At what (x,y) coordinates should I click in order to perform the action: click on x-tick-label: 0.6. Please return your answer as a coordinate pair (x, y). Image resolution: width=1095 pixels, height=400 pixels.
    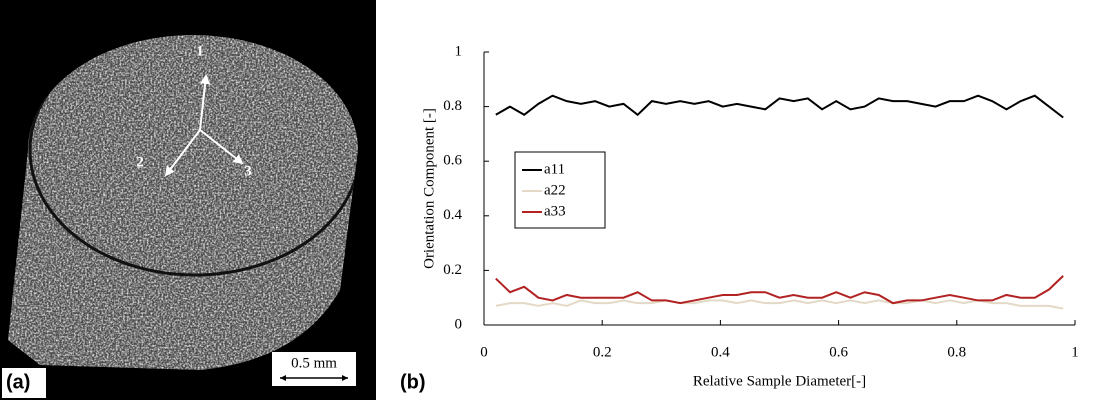
    Looking at the image, I should click on (838, 352).